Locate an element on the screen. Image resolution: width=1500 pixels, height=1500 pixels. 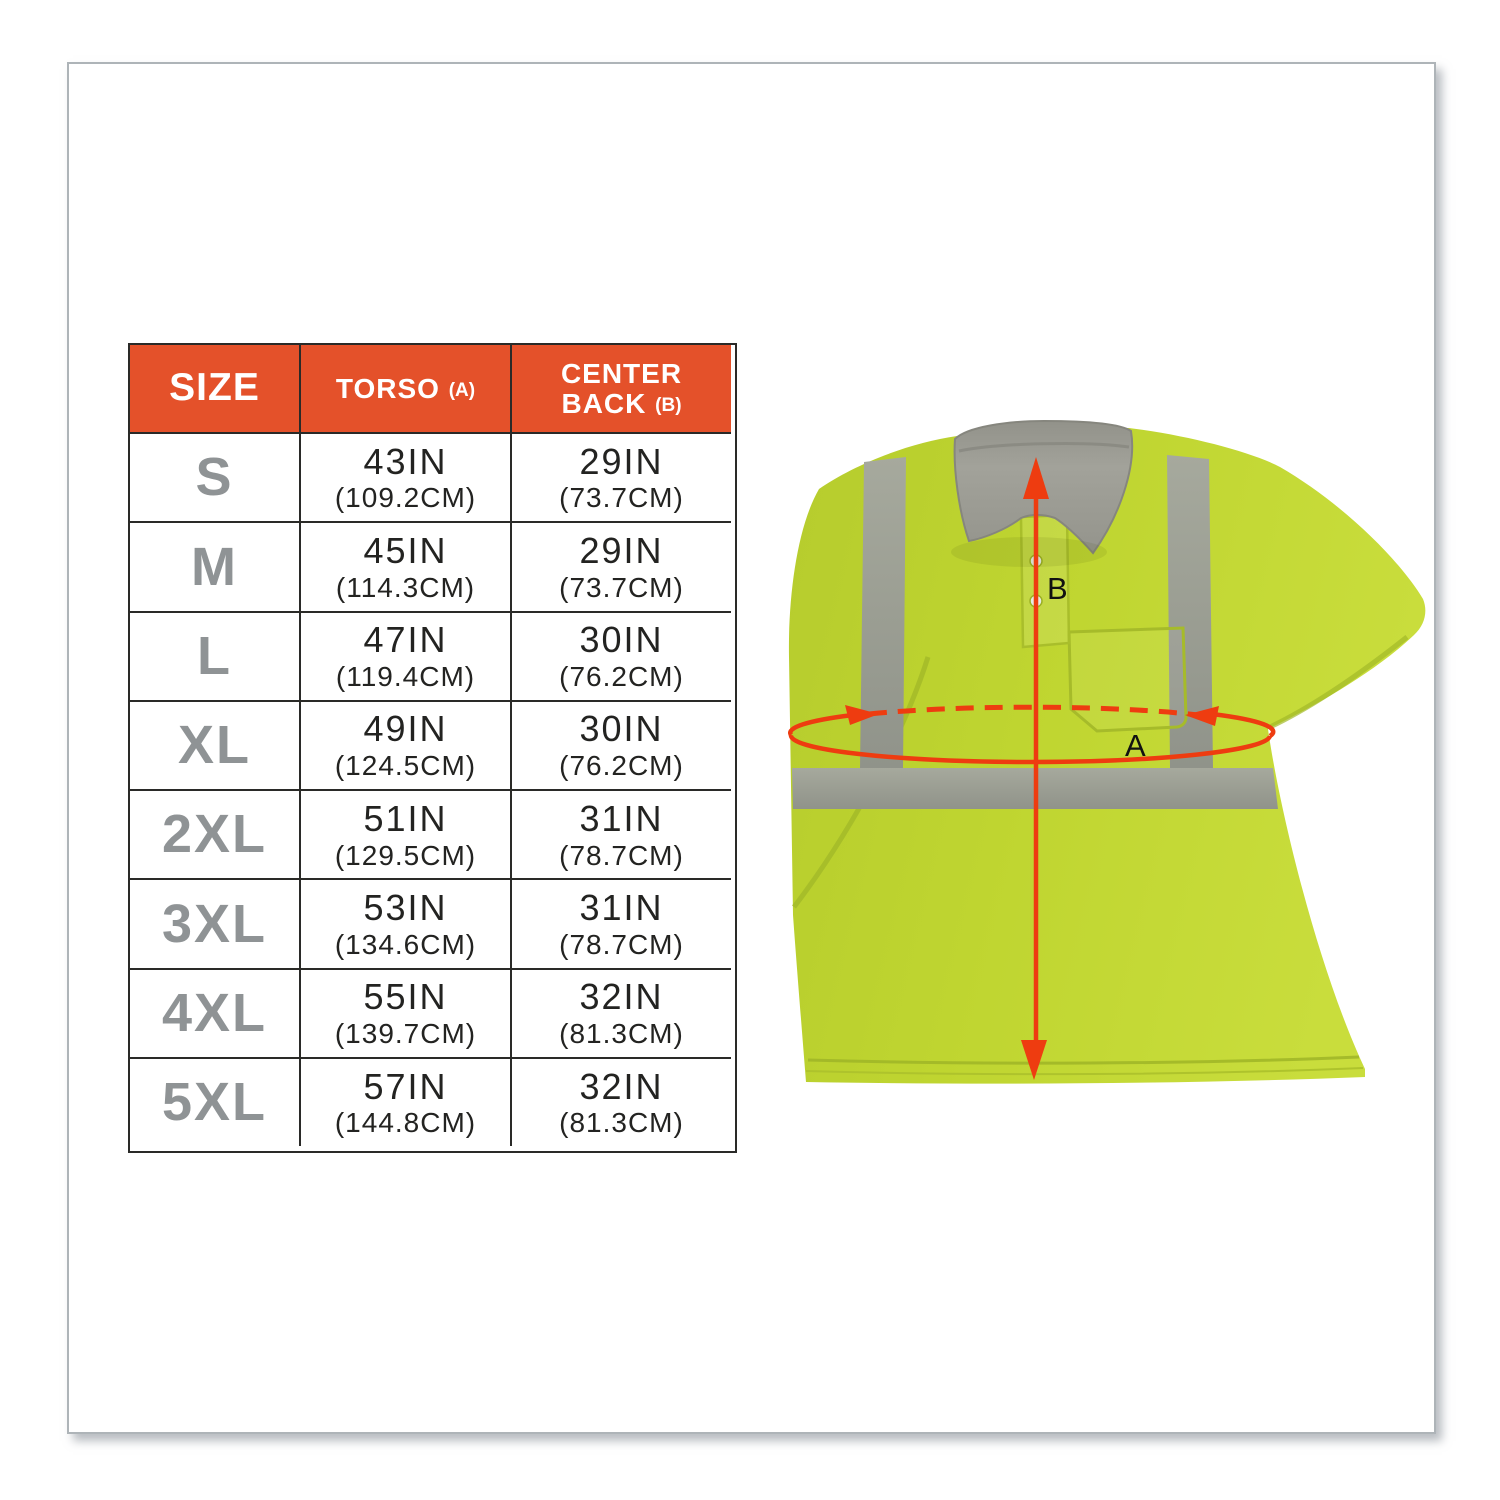
table-row-size-label: 3XL is located at coordinates (214, 922).